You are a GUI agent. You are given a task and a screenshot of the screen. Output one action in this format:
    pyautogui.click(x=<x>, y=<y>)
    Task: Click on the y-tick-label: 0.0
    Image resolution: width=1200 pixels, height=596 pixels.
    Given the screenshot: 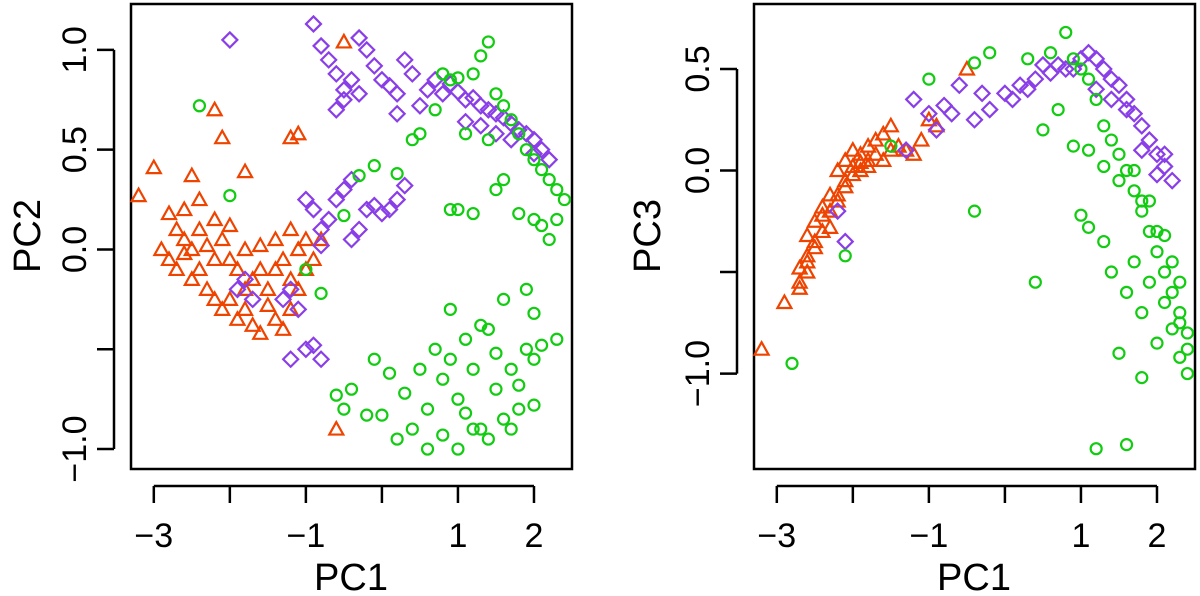 What is the action you would take?
    pyautogui.click(x=75, y=249)
    